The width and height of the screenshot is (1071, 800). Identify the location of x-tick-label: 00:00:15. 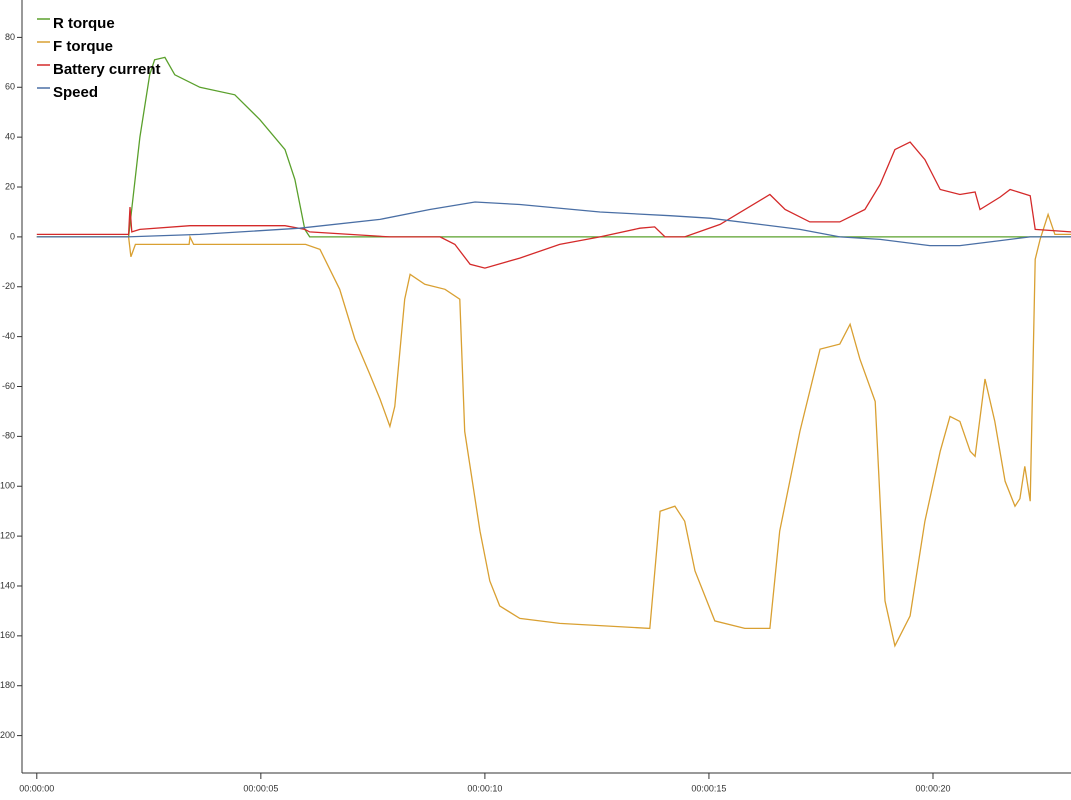
(708, 788).